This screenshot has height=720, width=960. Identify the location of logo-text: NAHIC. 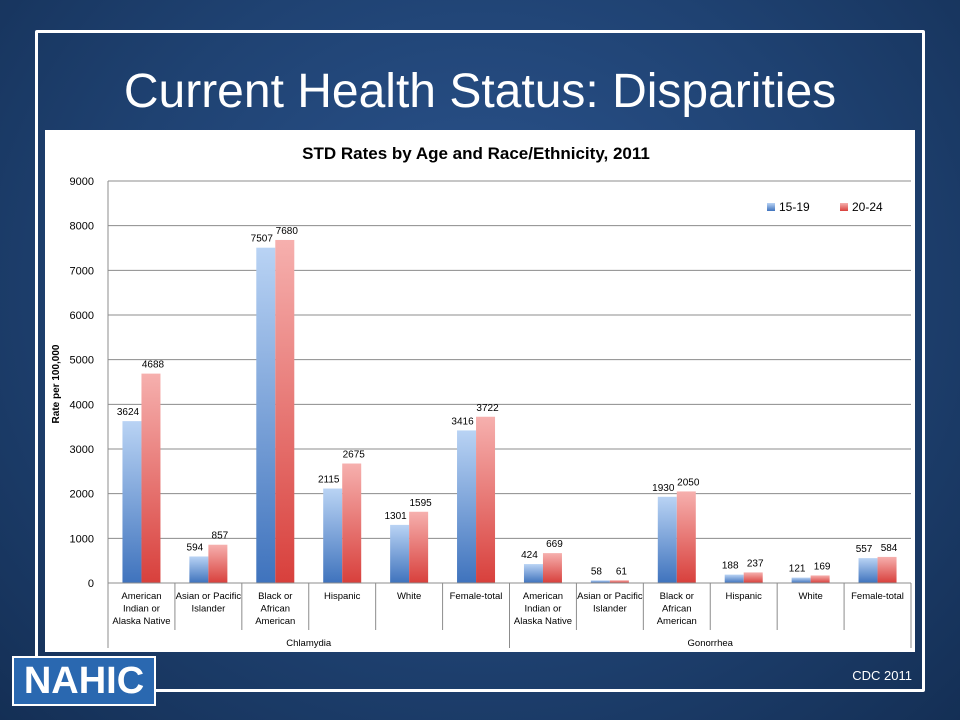
(84, 680).